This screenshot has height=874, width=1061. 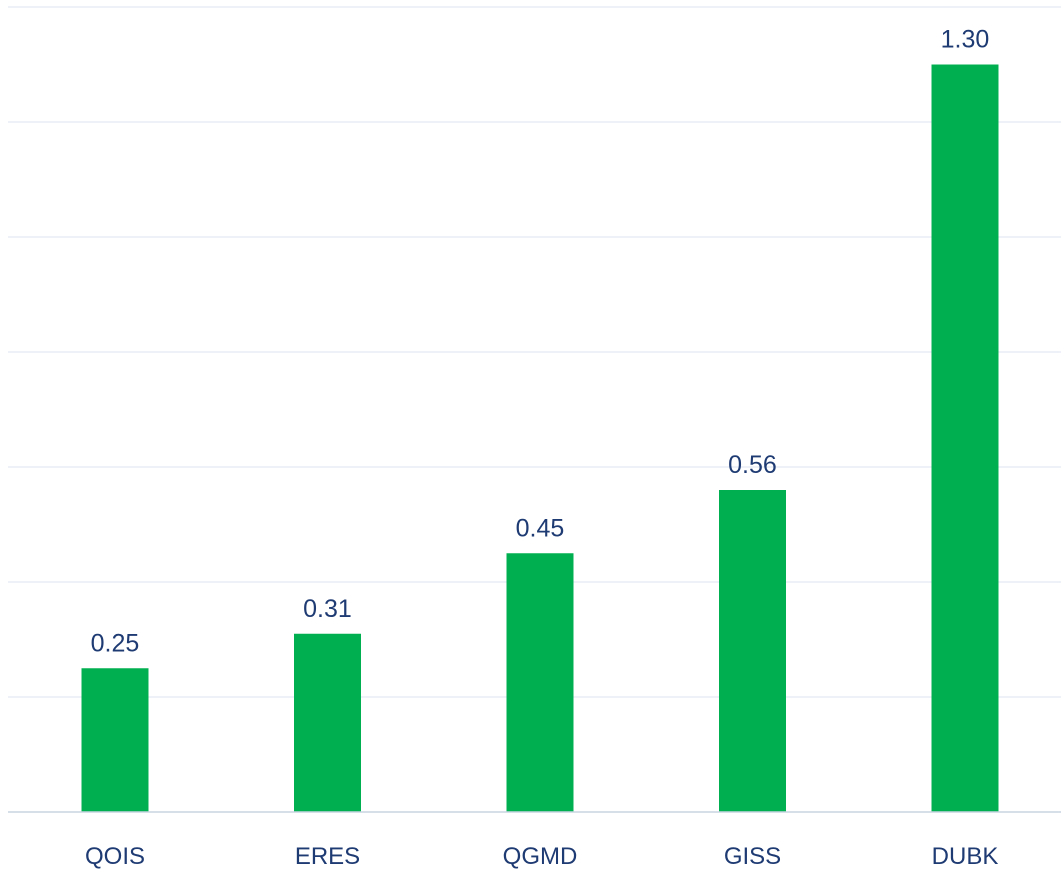 I want to click on bar-eres, so click(x=327, y=722).